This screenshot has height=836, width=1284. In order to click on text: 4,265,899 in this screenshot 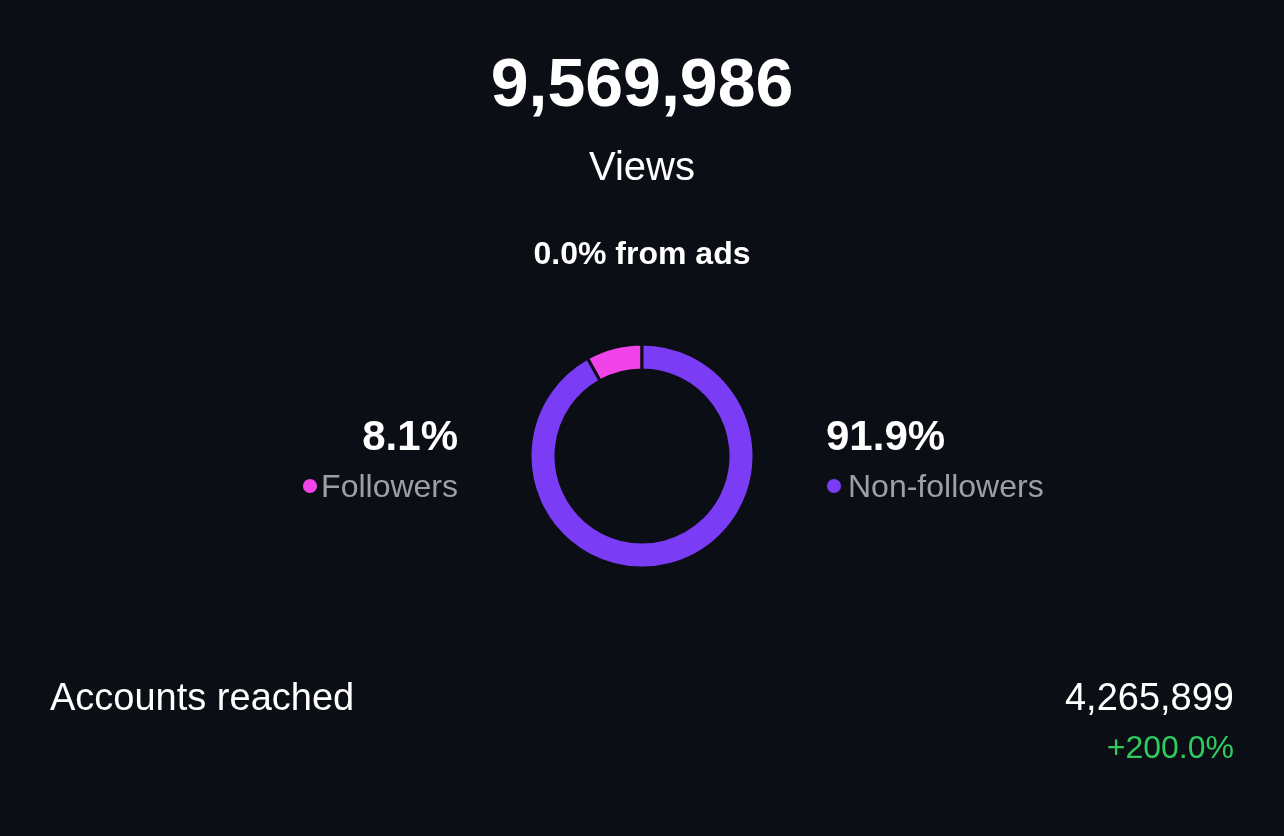, I will do `click(1149, 697)`.